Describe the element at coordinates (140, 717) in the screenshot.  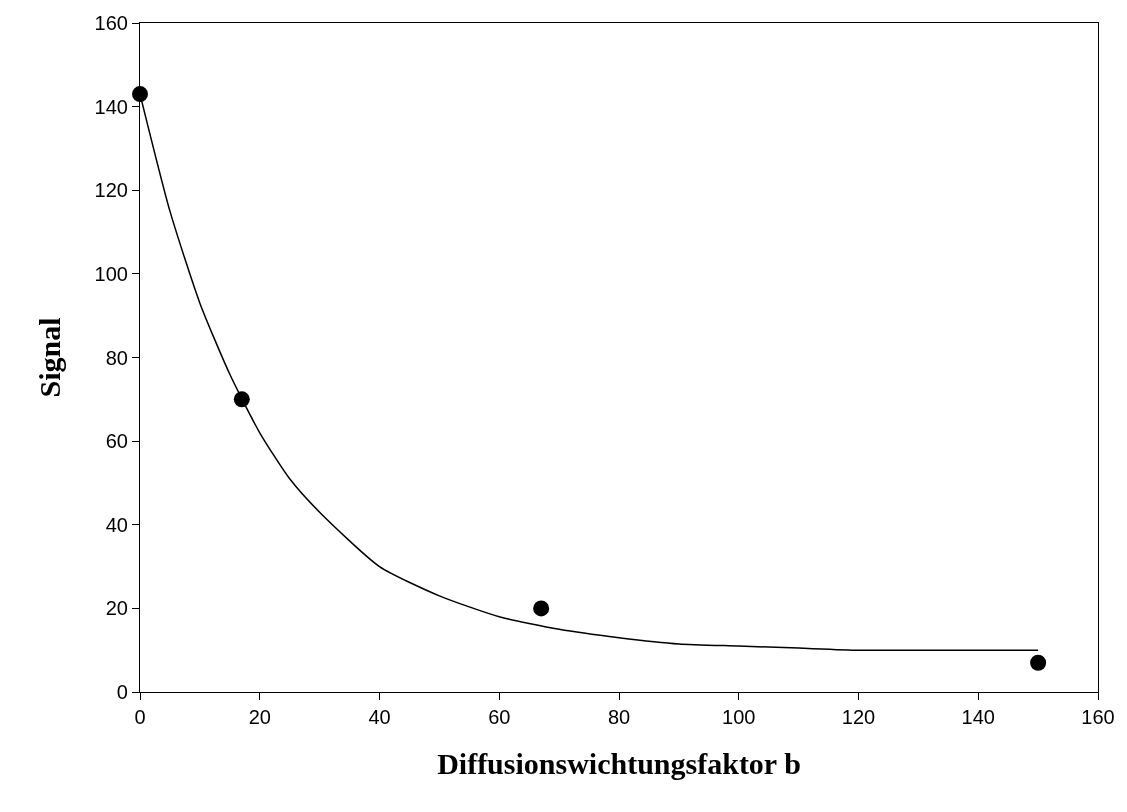
I see `x-tick-label: 0` at that location.